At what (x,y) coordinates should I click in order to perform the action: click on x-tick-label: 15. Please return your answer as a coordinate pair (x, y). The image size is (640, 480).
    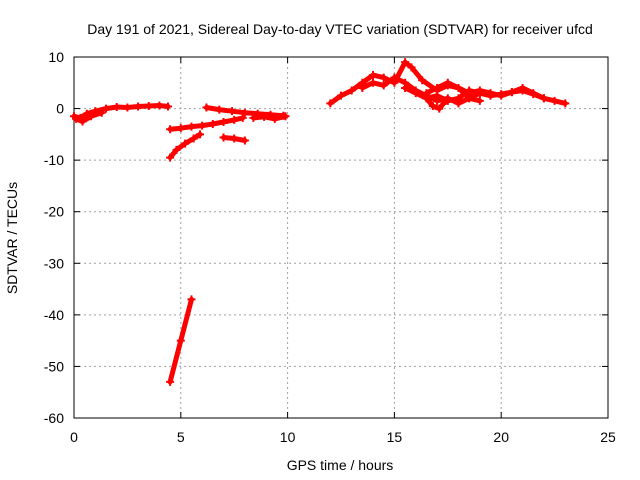
    Looking at the image, I should click on (395, 437).